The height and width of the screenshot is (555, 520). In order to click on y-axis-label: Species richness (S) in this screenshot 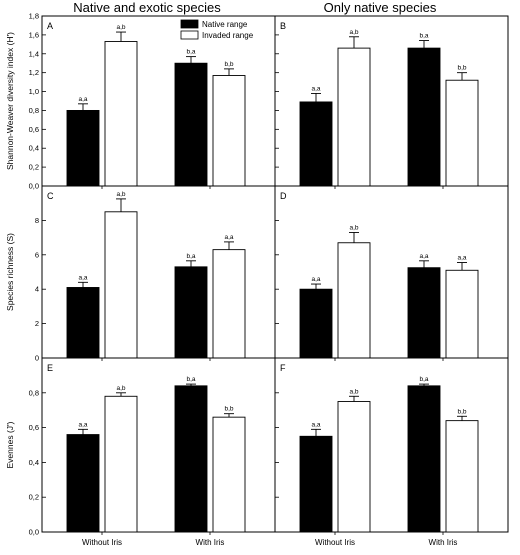, I will do `click(10, 272)`.